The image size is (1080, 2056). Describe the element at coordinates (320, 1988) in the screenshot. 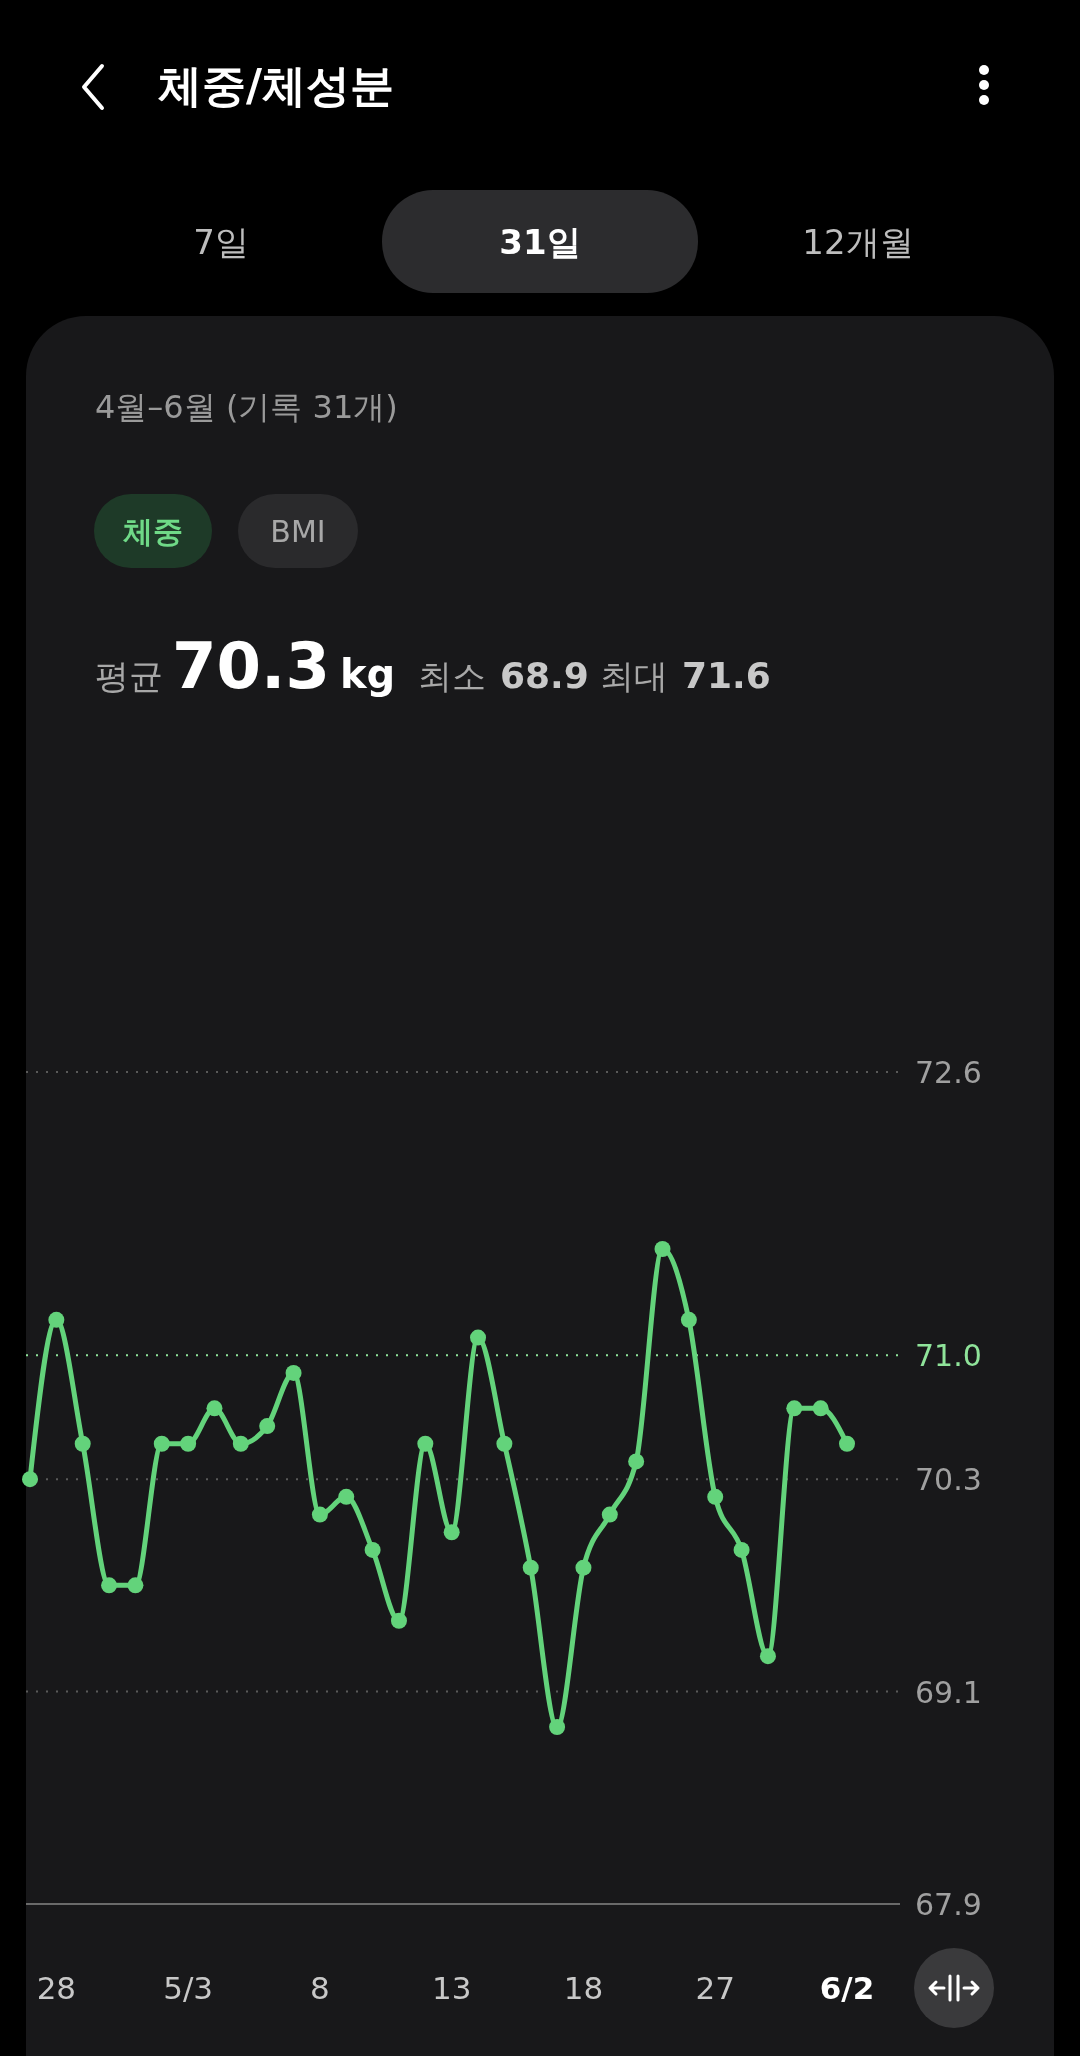

I see `x-tick-label: 8` at that location.